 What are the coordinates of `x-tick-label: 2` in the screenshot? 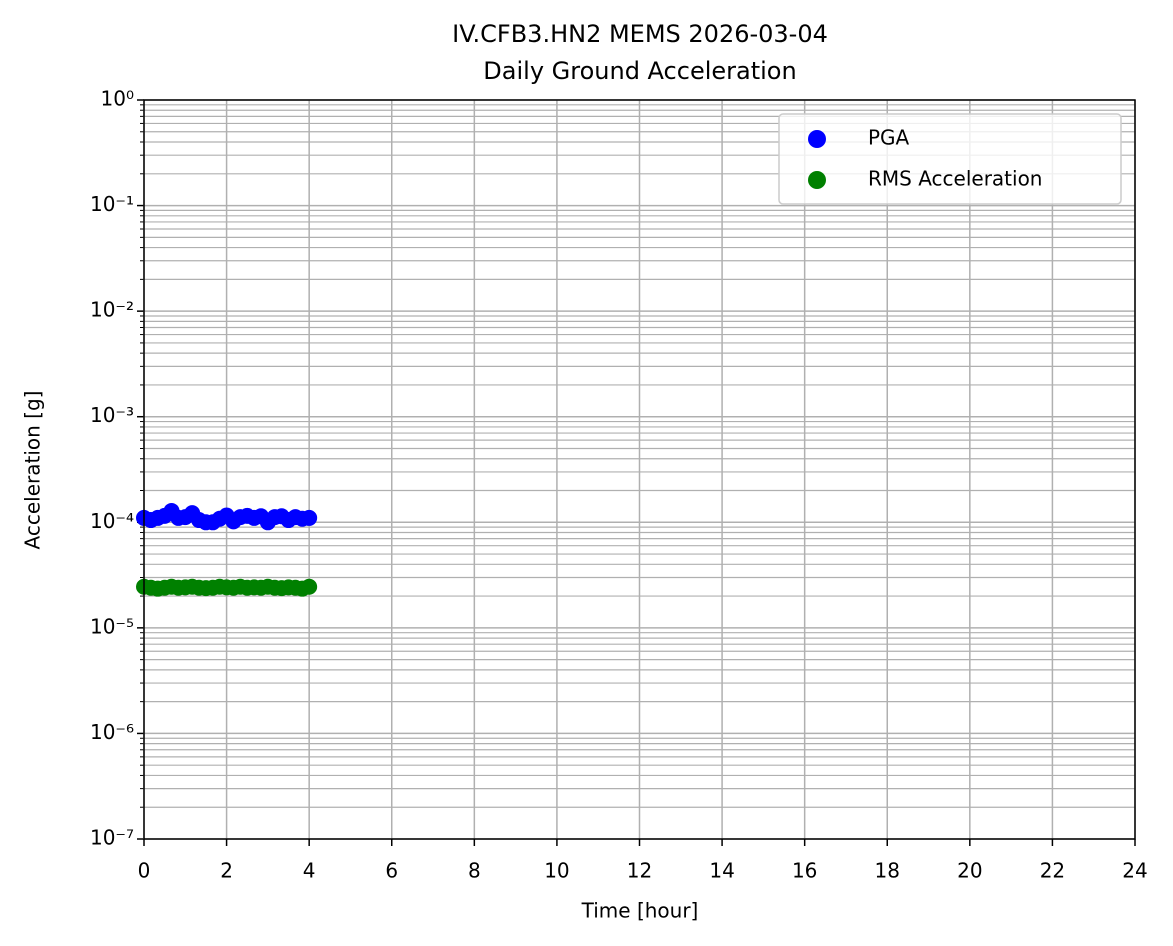 It's located at (226, 871).